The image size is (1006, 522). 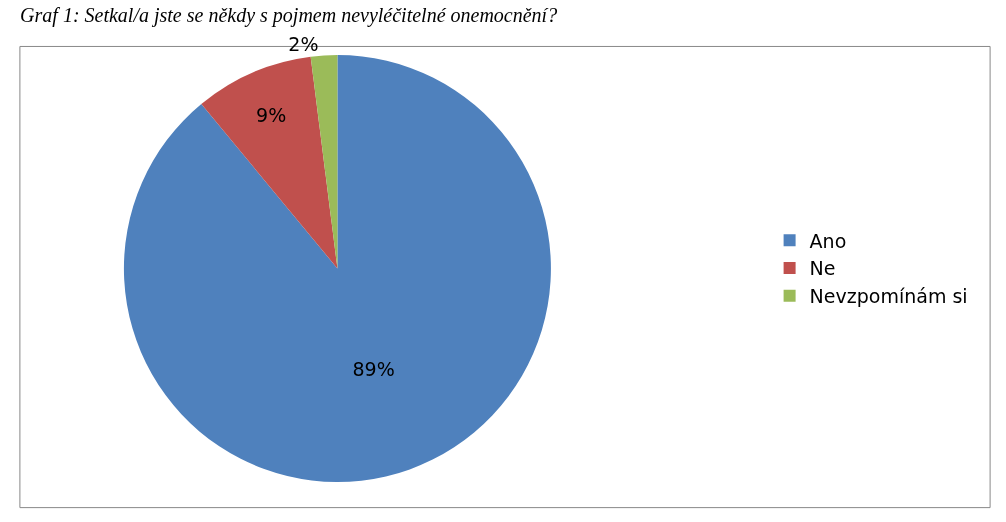 What do you see at coordinates (303, 44) in the screenshot?
I see `data-label: 2%` at bounding box center [303, 44].